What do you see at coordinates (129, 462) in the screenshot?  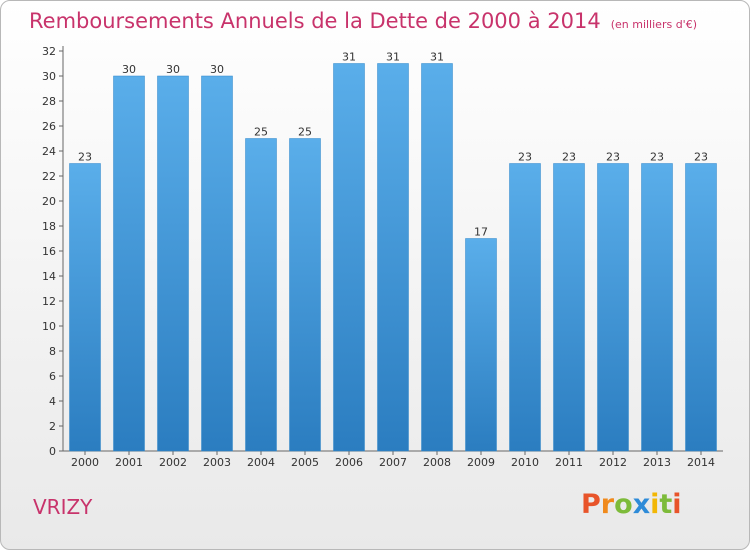 I see `x-tick-label-2001: 2001` at bounding box center [129, 462].